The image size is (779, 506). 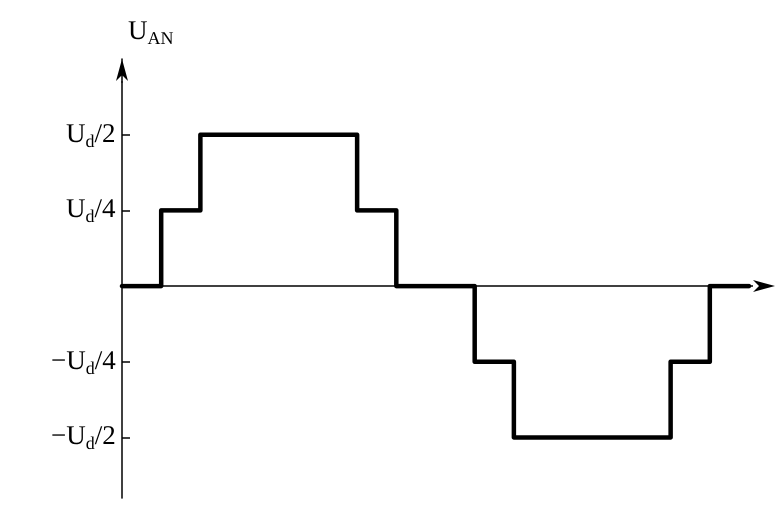 I want to click on y-axis-title: U$_{AN}$, so click(x=151, y=31).